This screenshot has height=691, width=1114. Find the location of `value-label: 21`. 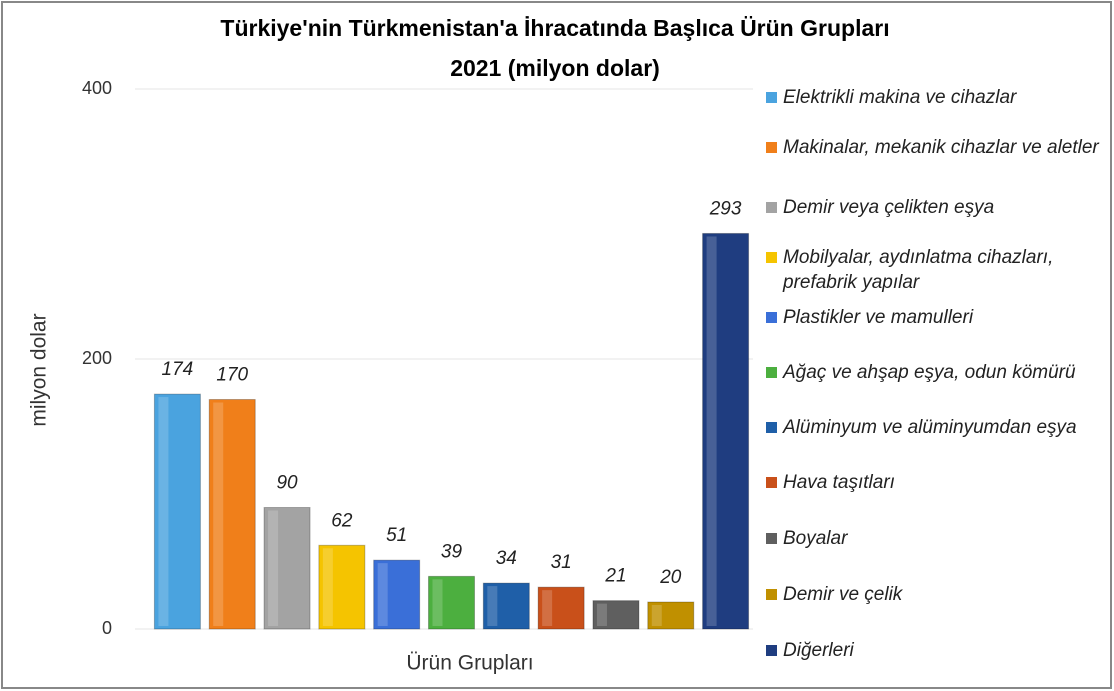

value-label: 21 is located at coordinates (615, 576).